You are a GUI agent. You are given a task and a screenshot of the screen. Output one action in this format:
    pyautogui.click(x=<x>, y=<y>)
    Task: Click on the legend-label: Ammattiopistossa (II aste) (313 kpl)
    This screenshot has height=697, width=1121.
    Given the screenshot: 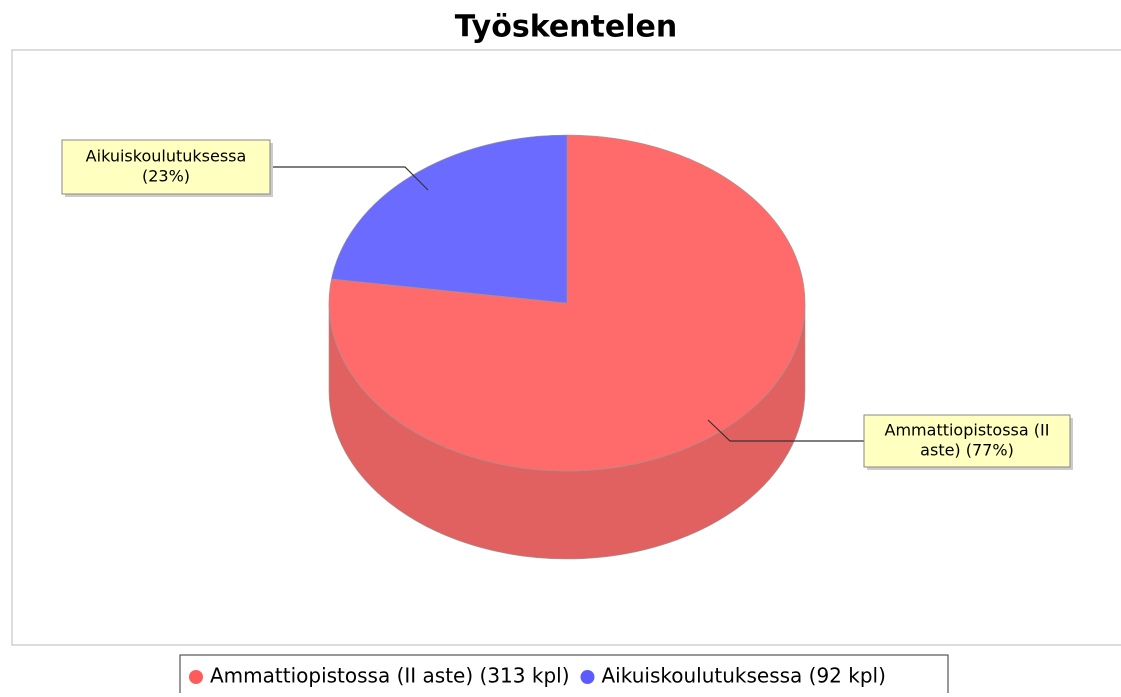 What is the action you would take?
    pyautogui.click(x=390, y=676)
    